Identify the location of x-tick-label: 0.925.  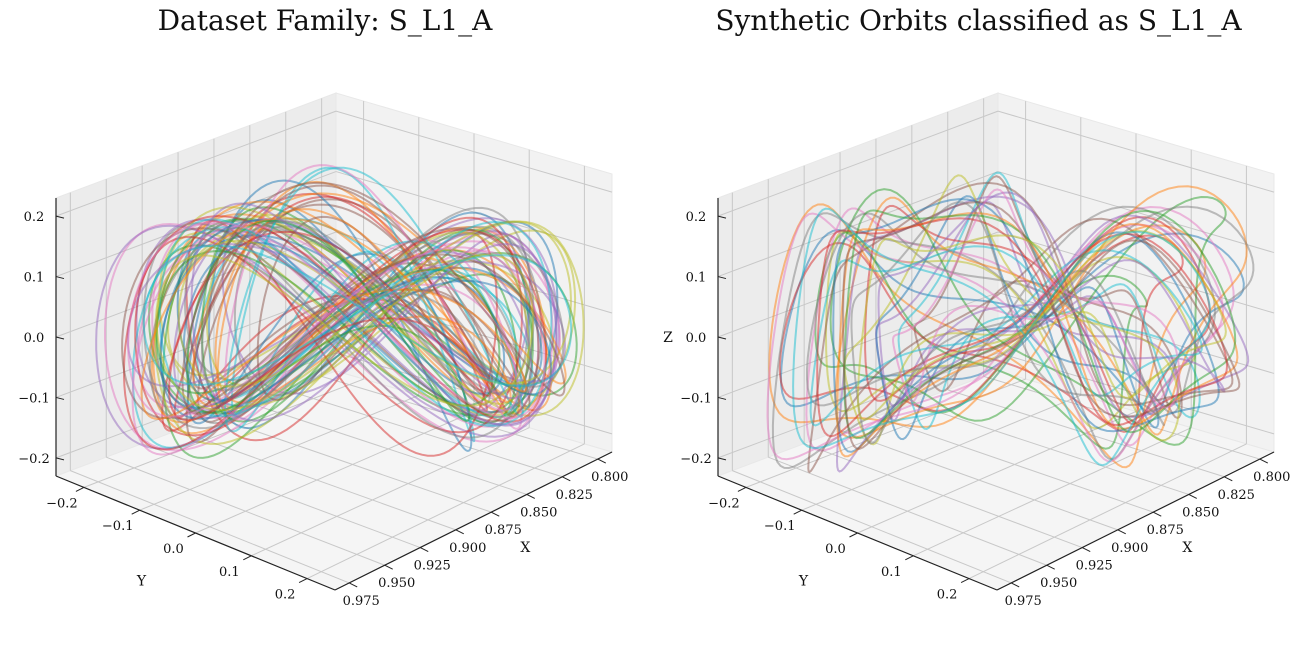
(1094, 566).